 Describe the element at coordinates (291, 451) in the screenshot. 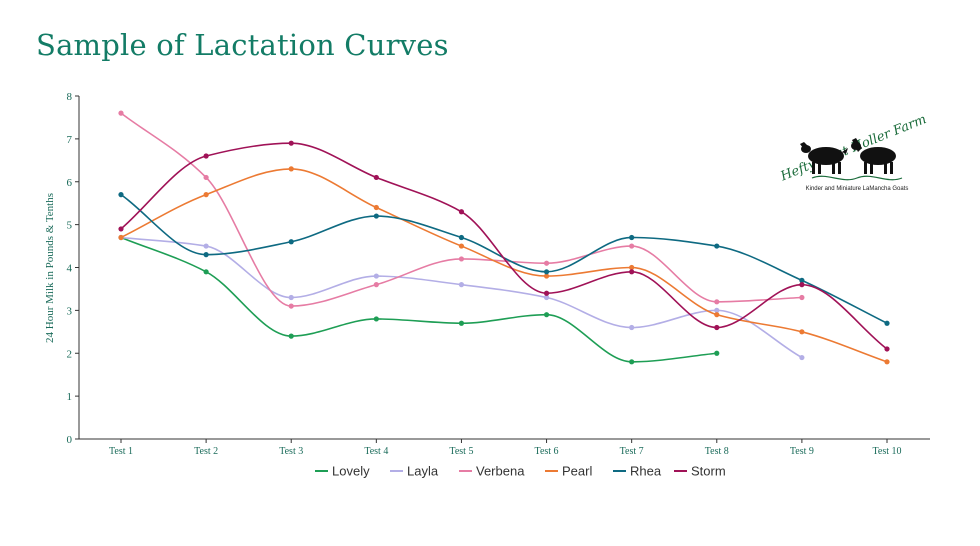

I see `x-tick-label: Test 3` at that location.